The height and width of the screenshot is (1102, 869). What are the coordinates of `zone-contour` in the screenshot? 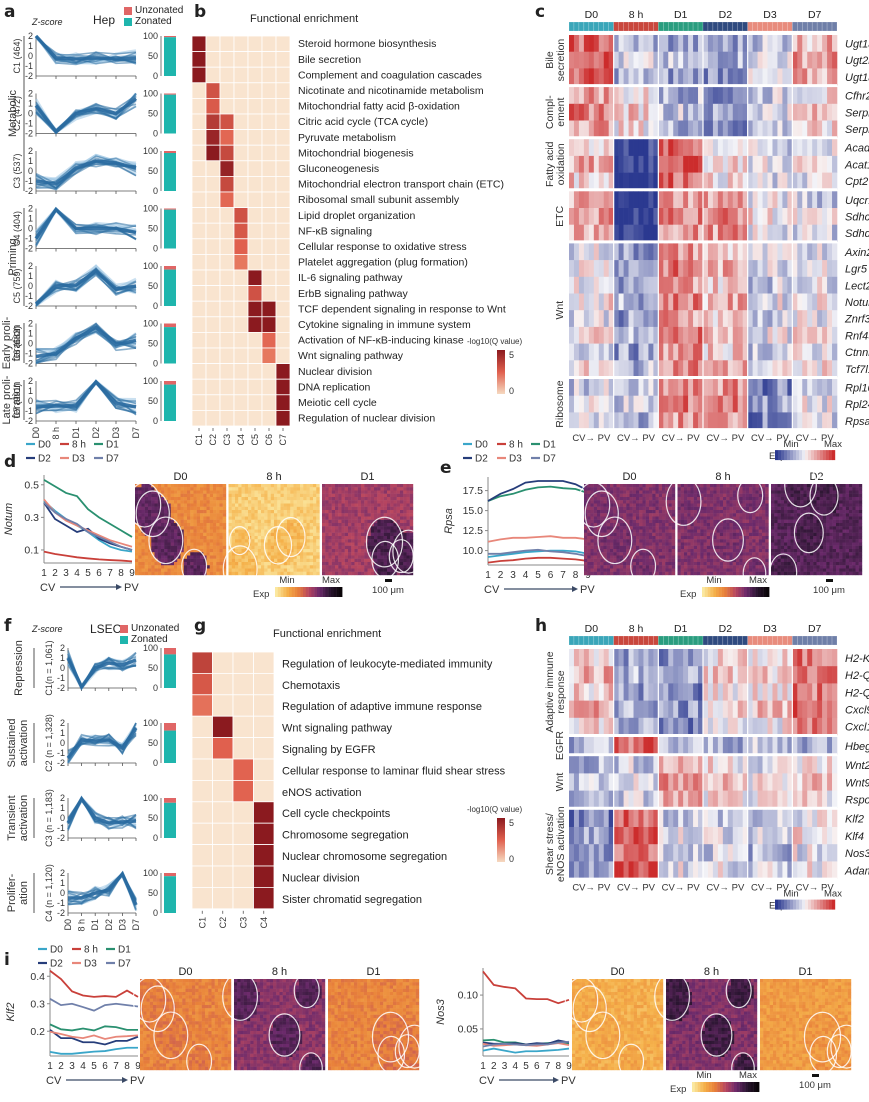 It's located at (408, 551).